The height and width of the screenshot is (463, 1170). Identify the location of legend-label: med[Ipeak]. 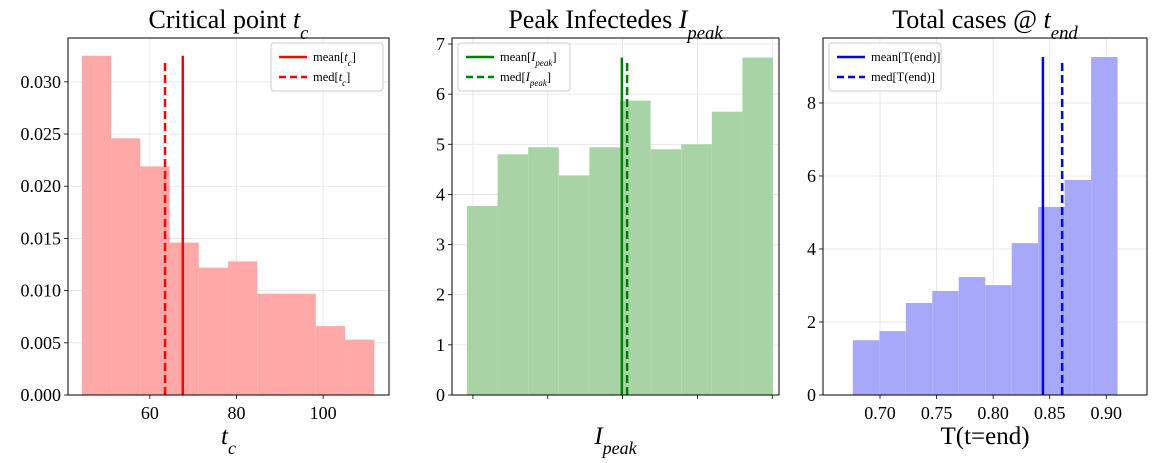
(525, 79).